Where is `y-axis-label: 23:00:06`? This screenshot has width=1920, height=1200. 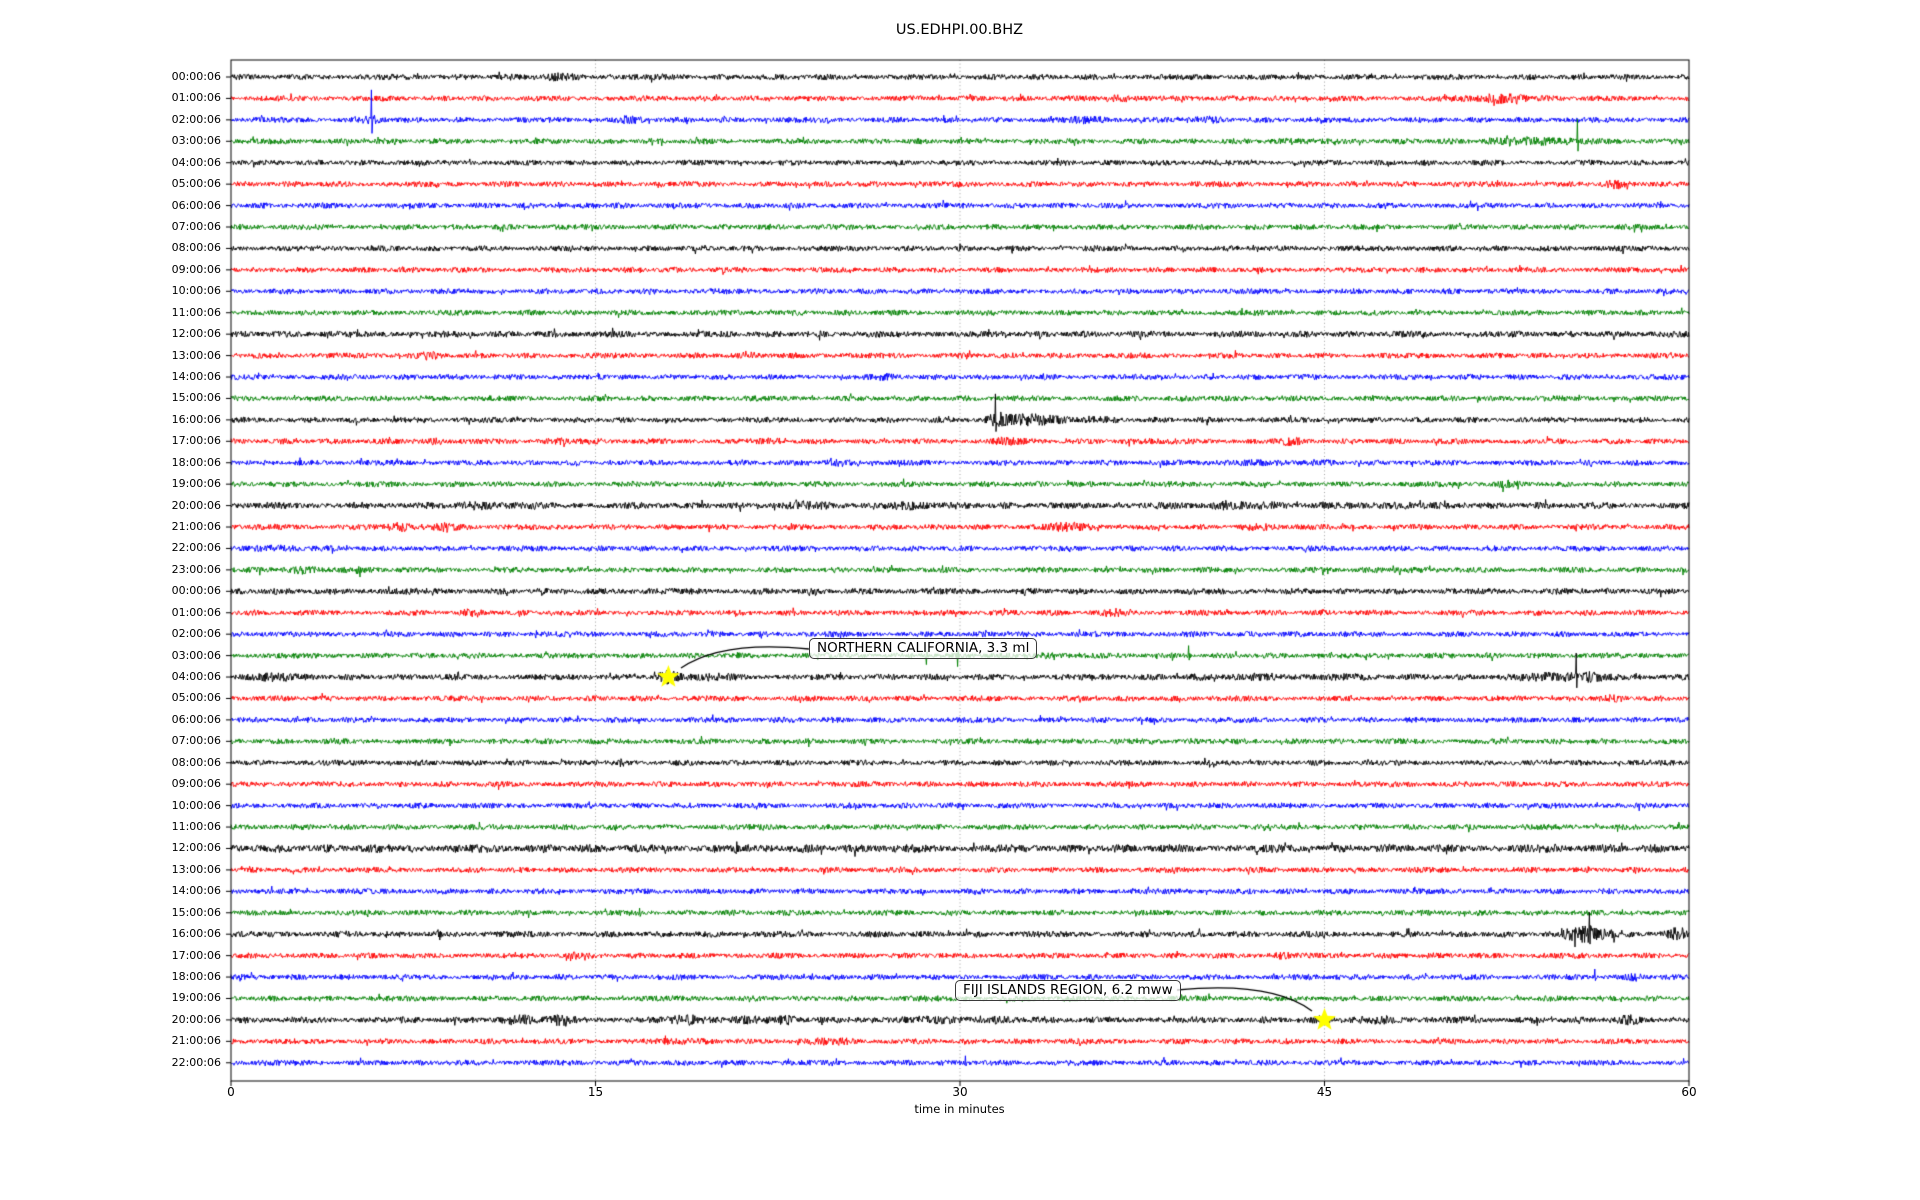 y-axis-label: 23:00:06 is located at coordinates (196, 569).